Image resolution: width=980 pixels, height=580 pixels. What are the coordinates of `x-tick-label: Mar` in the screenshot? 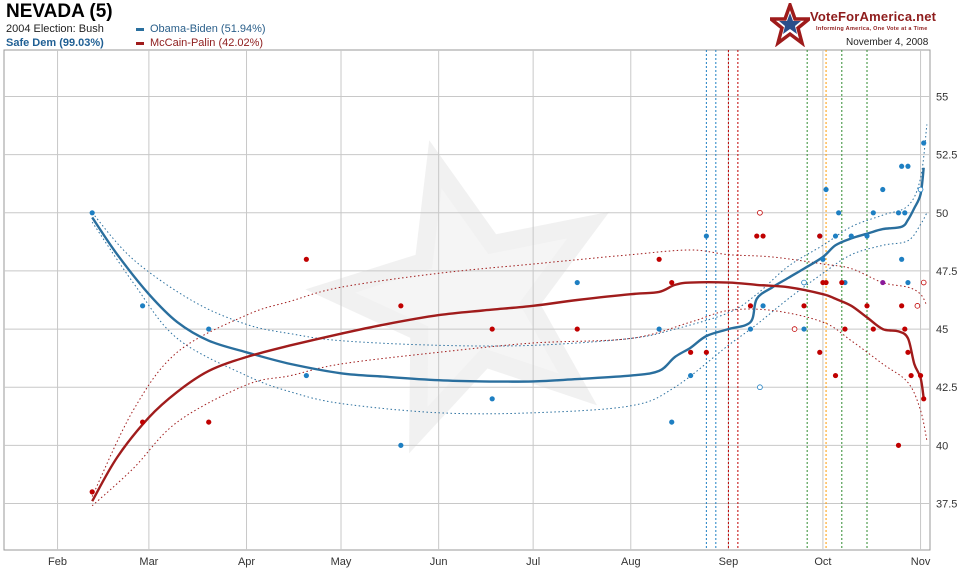 It's located at (148, 562).